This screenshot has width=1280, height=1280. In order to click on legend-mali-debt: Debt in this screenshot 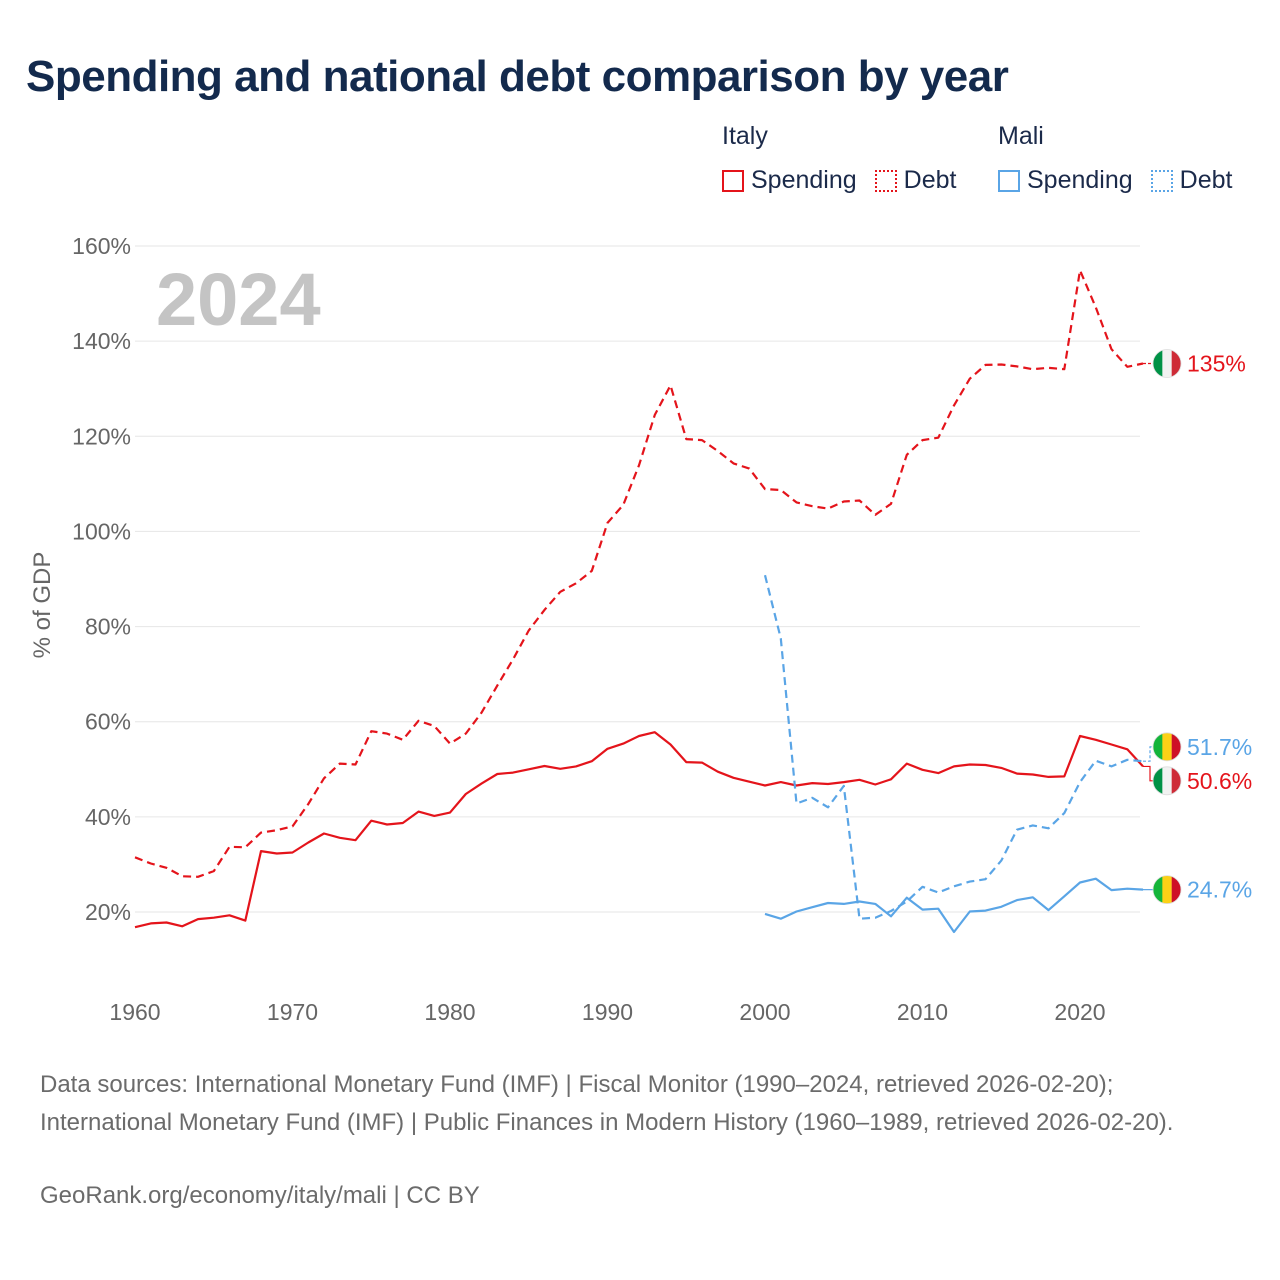, I will do `click(1191, 180)`.